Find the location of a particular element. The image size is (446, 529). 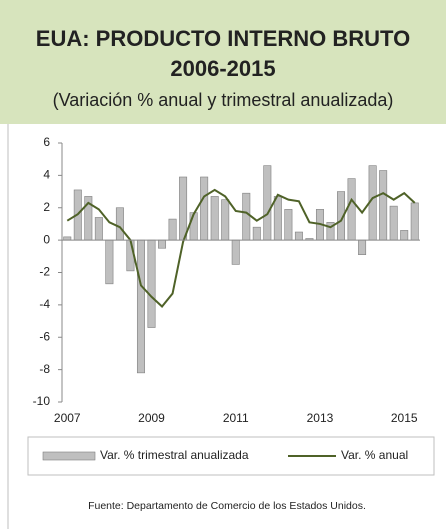

x-tick-label: 2011 is located at coordinates (236, 418).